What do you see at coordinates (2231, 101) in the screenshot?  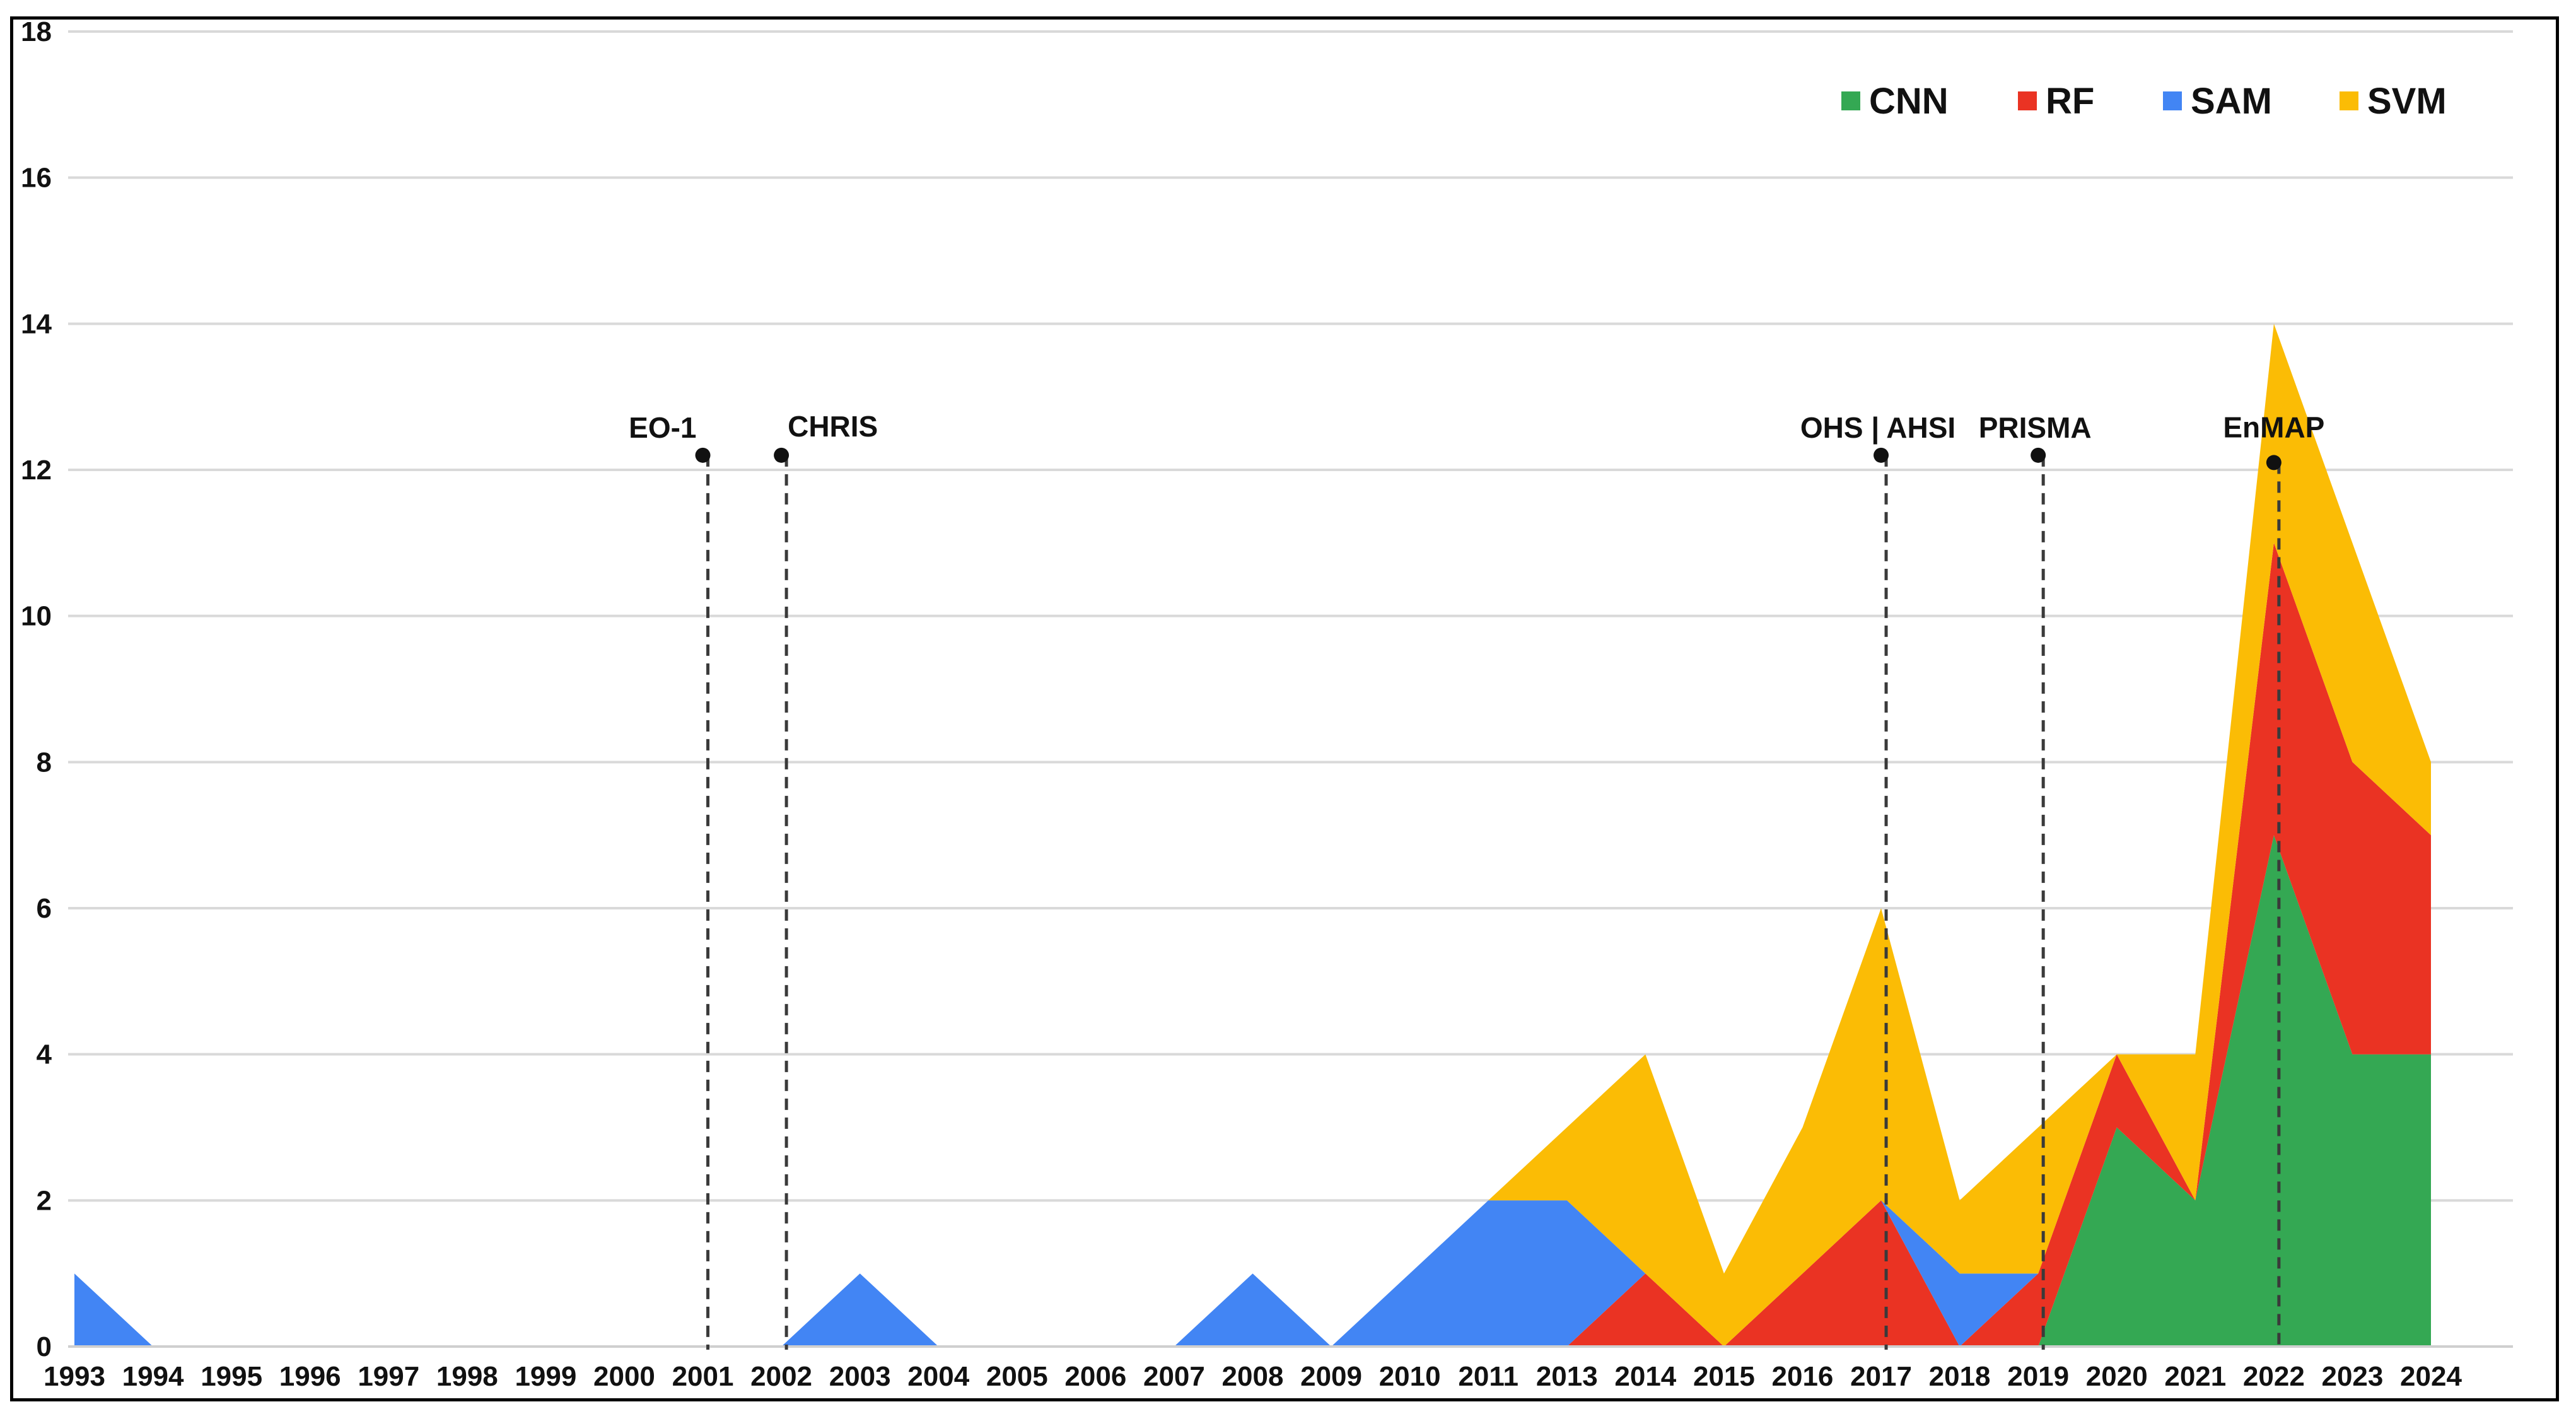 I see `legend-label-sam: SAM` at bounding box center [2231, 101].